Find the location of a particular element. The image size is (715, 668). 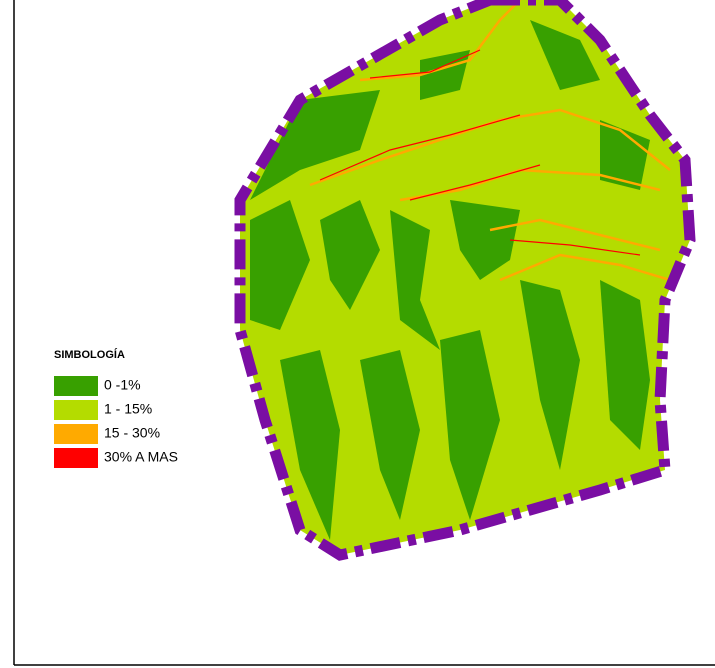

legend-title: SIMBOLOGÍA is located at coordinates (89, 354).